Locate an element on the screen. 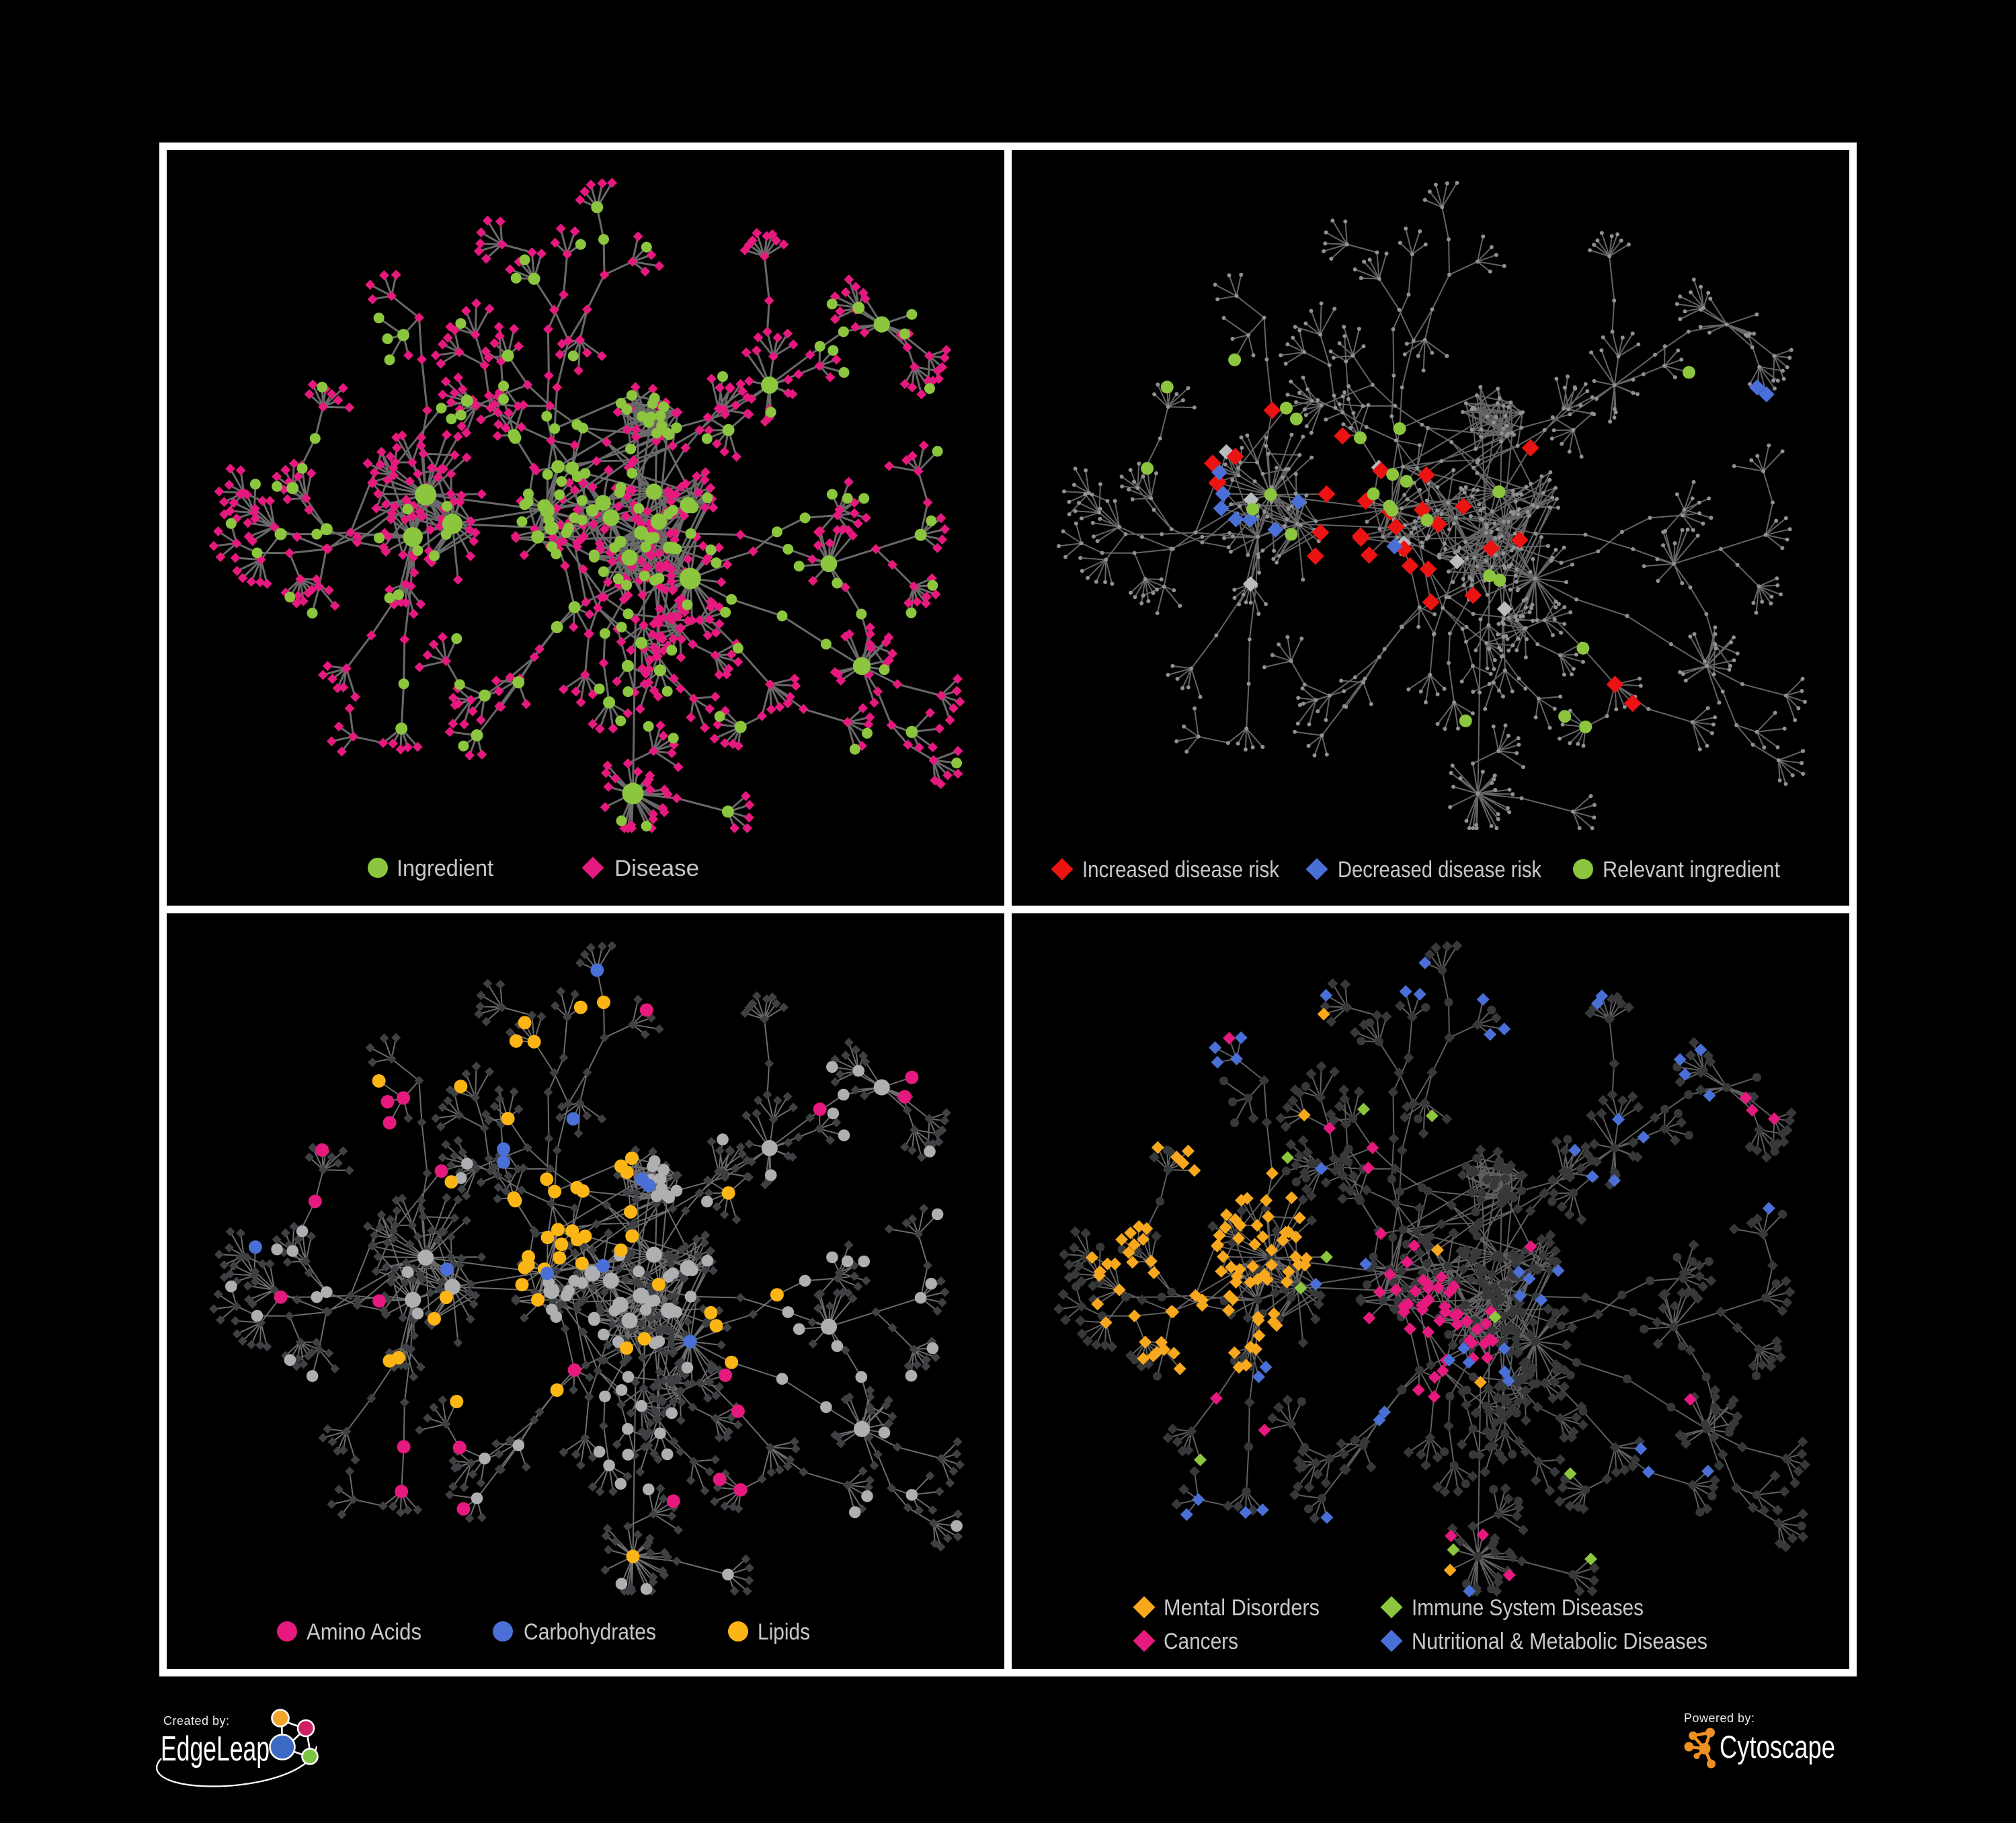 This screenshot has height=1823, width=2016. svg-text: Carbohydrates is located at coordinates (590, 1632).